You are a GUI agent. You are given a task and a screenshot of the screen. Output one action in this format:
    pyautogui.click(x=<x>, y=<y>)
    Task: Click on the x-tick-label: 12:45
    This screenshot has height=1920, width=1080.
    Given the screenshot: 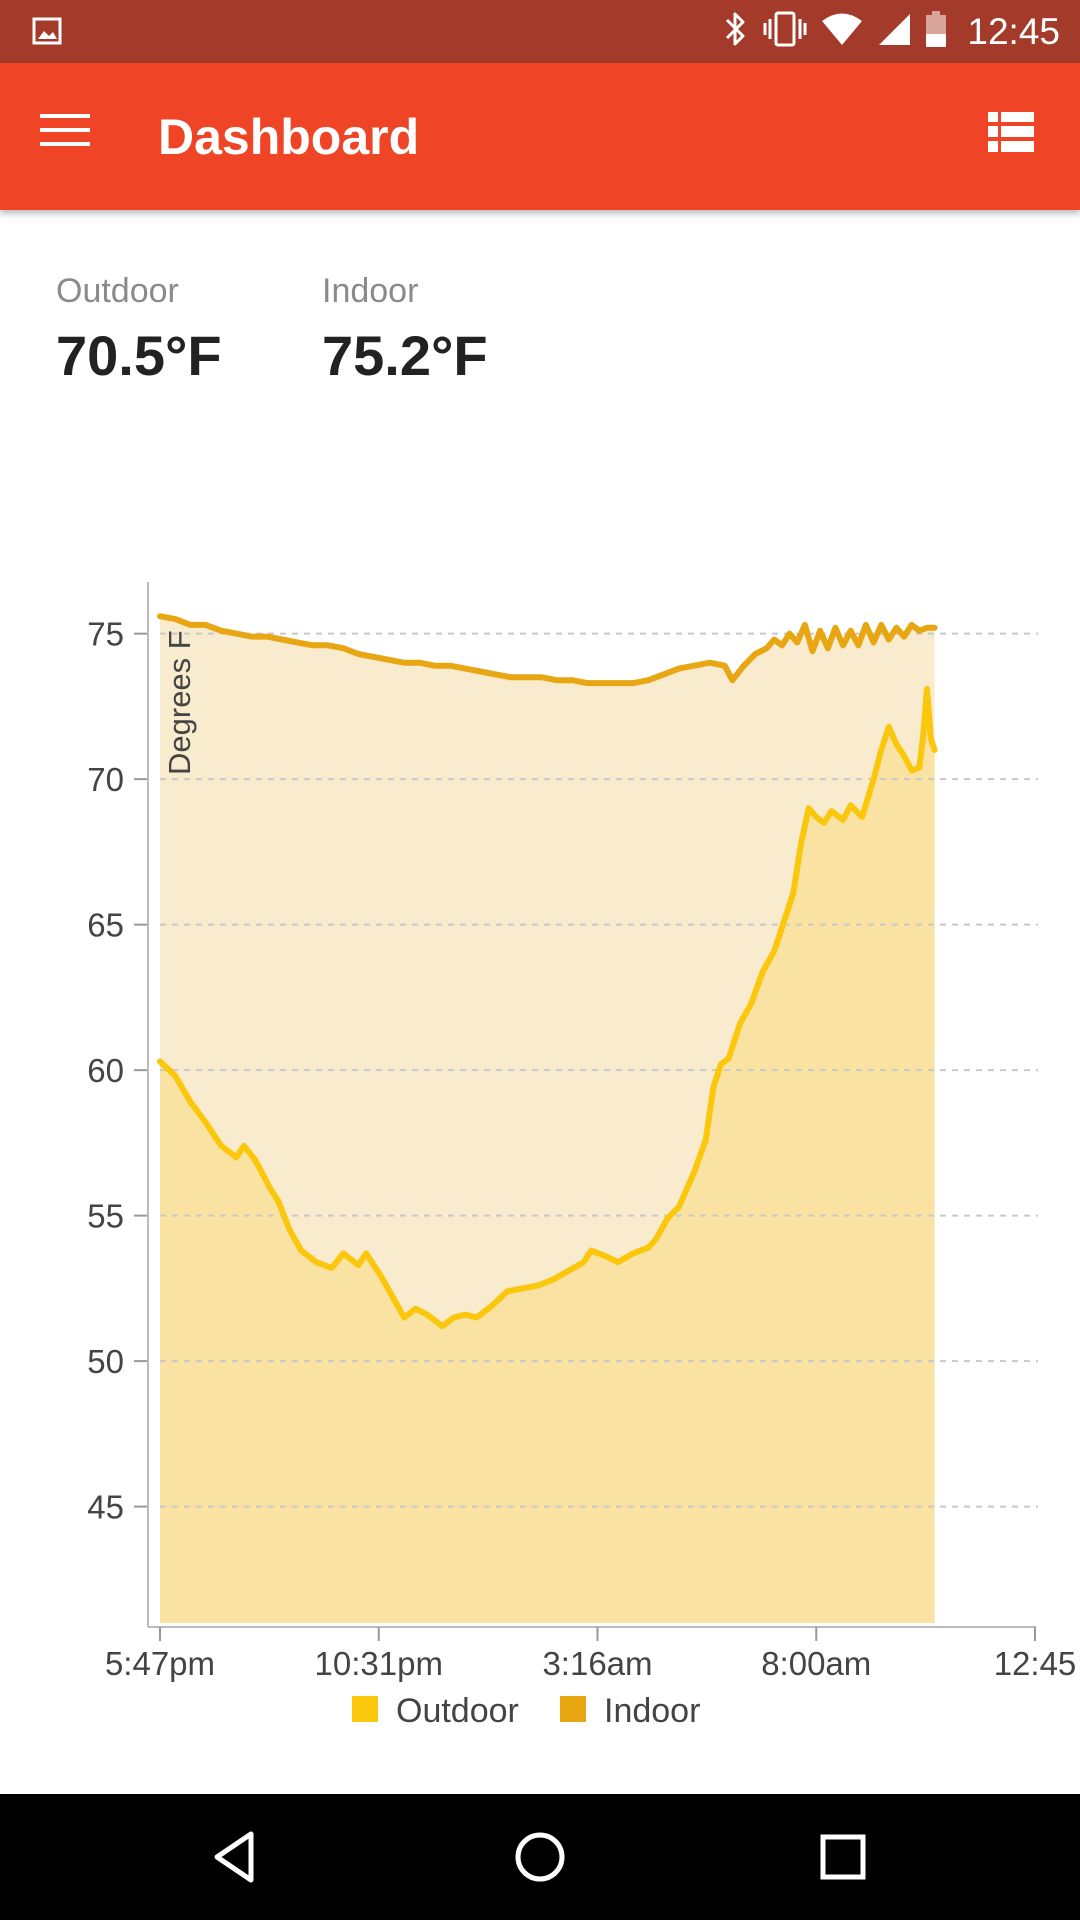 What is the action you would take?
    pyautogui.click(x=1035, y=1663)
    